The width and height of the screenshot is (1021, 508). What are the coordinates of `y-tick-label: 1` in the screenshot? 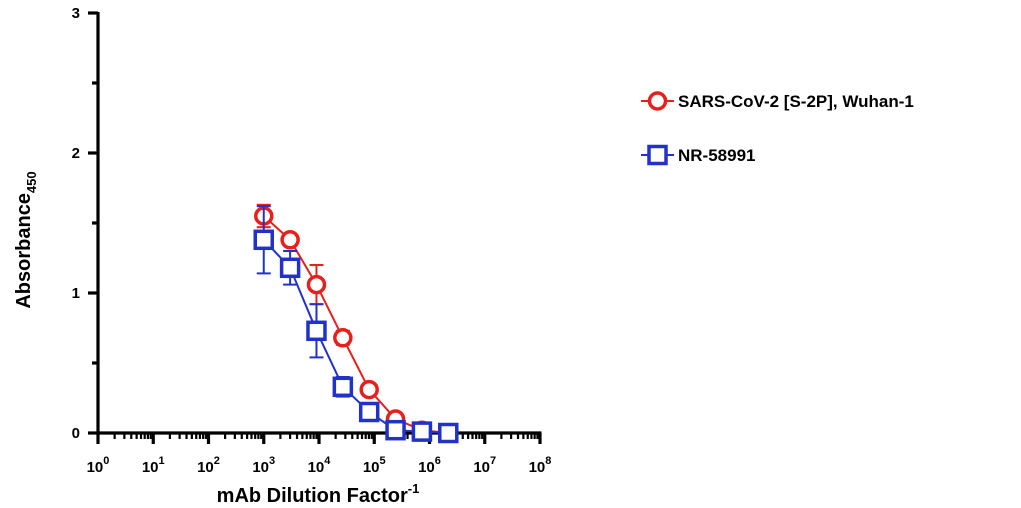 It's located at (76, 293).